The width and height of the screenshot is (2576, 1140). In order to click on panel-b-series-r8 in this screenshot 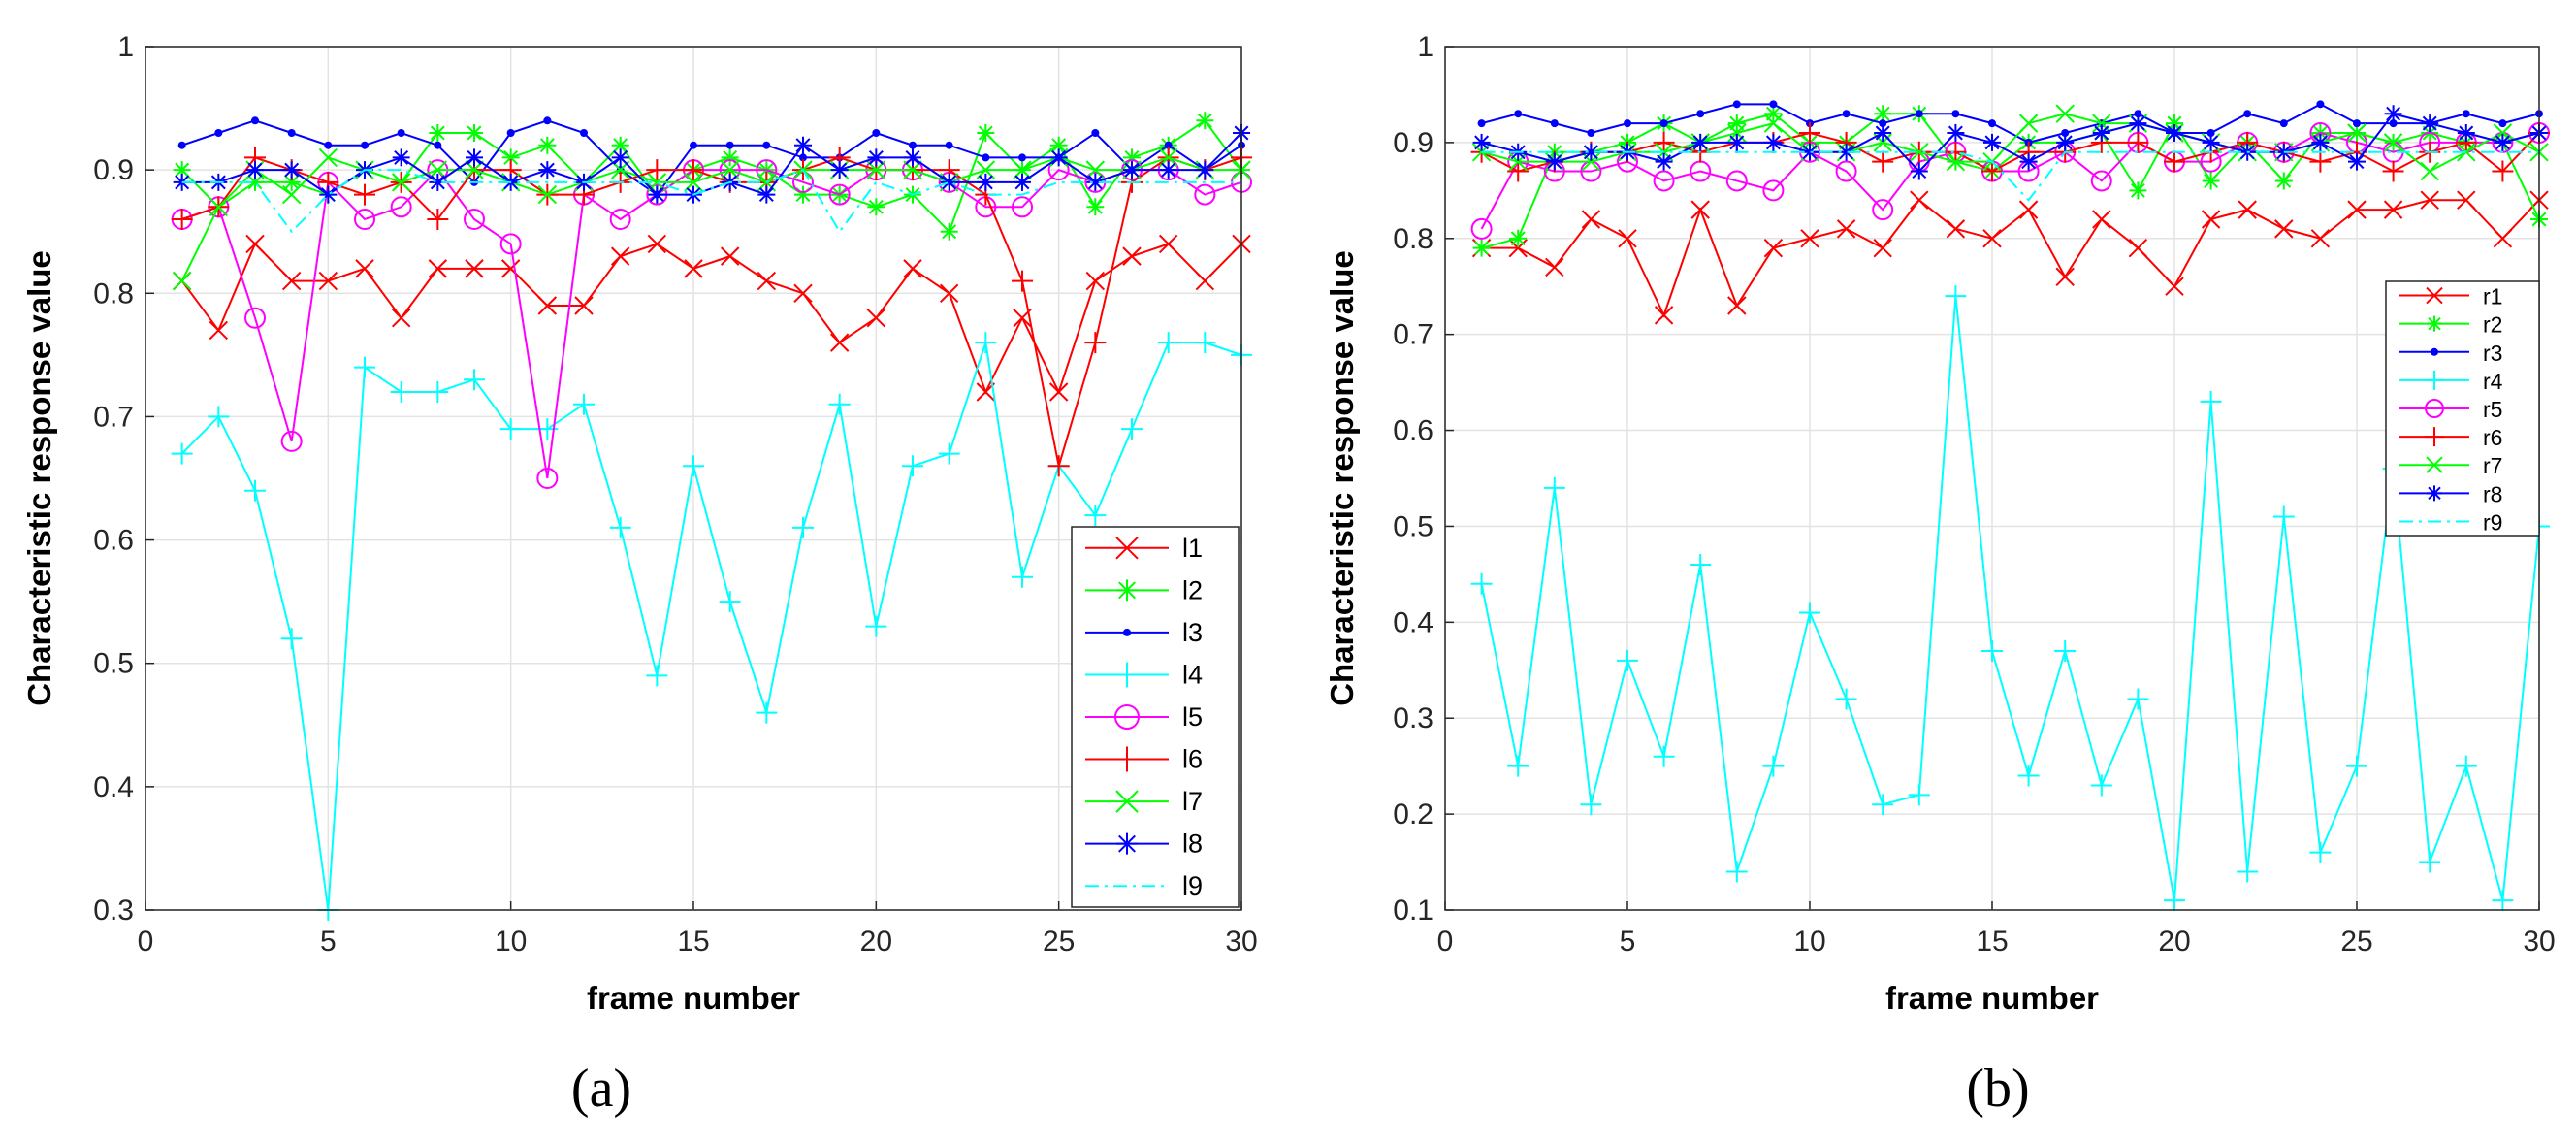, I will do `click(2010, 142)`.